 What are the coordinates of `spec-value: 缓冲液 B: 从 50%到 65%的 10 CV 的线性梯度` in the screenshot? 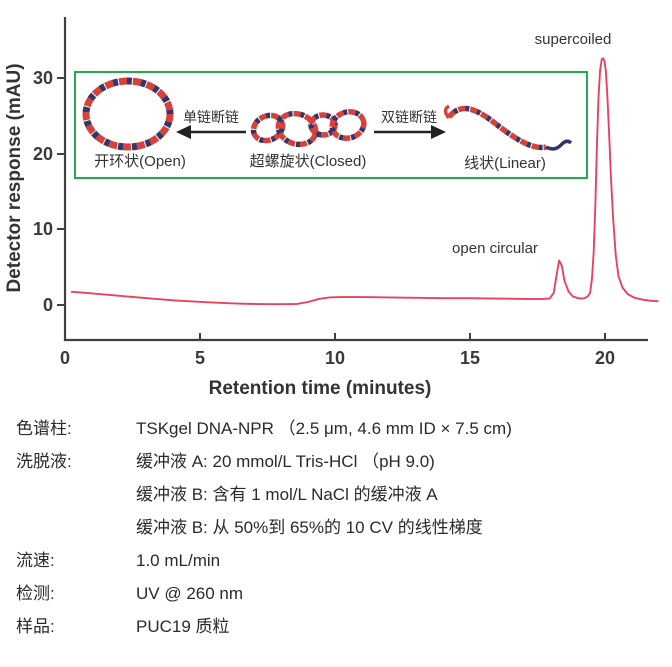 It's located at (309, 527).